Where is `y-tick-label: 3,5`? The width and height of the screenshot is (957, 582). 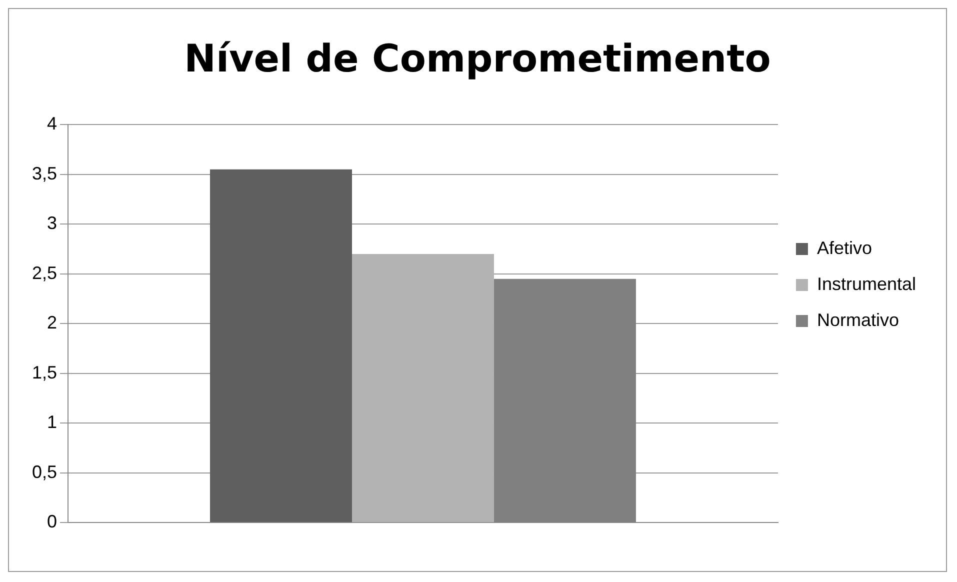 y-tick-label: 3,5 is located at coordinates (45, 173).